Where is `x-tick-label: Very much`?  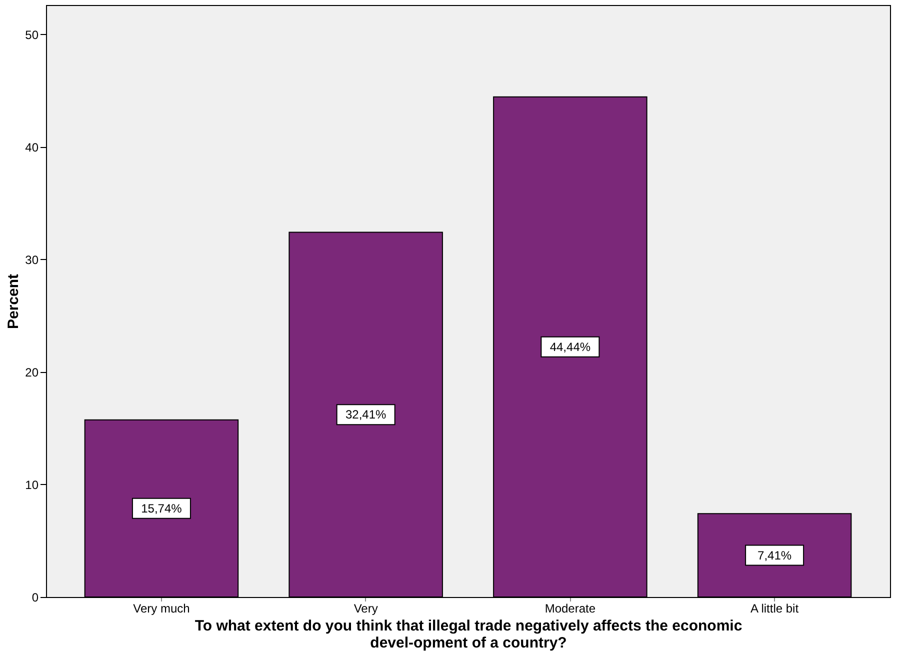 x-tick-label: Very much is located at coordinates (161, 609).